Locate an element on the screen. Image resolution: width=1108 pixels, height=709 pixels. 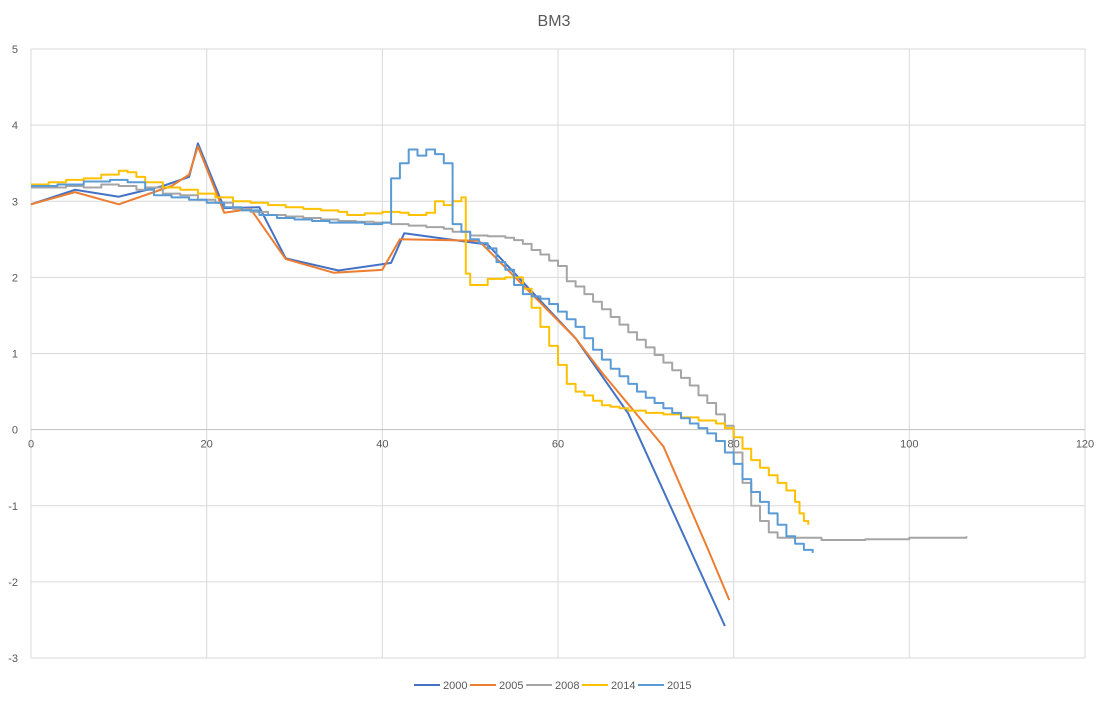
x-tick-label: 100 is located at coordinates (909, 445).